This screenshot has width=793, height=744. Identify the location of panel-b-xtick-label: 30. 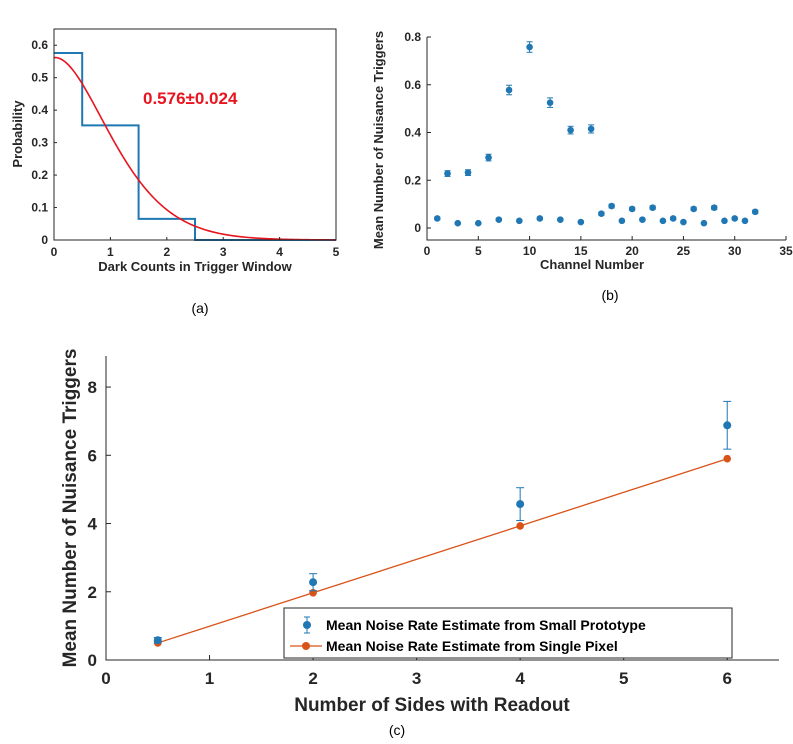
(735, 251).